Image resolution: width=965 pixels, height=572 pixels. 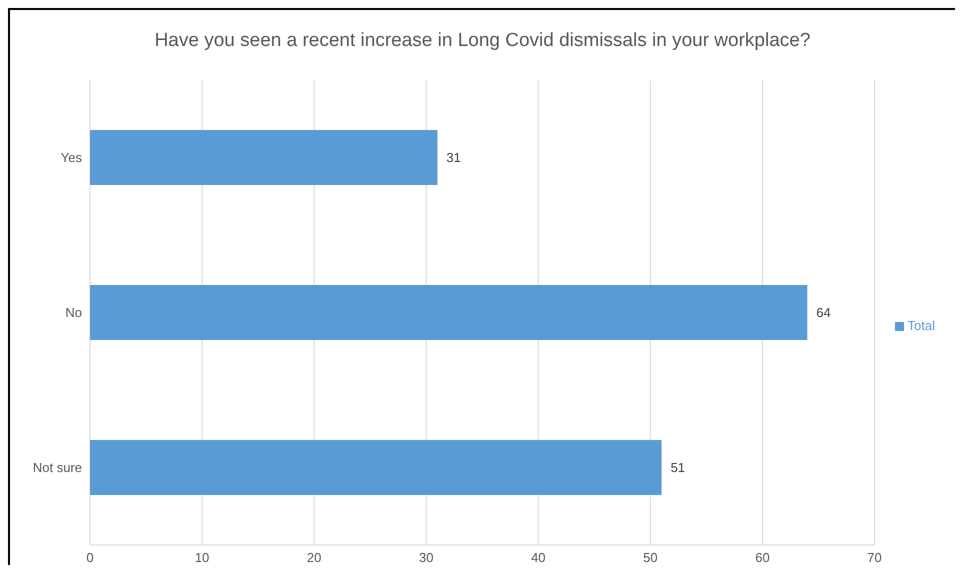 I want to click on x-tick-label: 30, so click(x=426, y=558).